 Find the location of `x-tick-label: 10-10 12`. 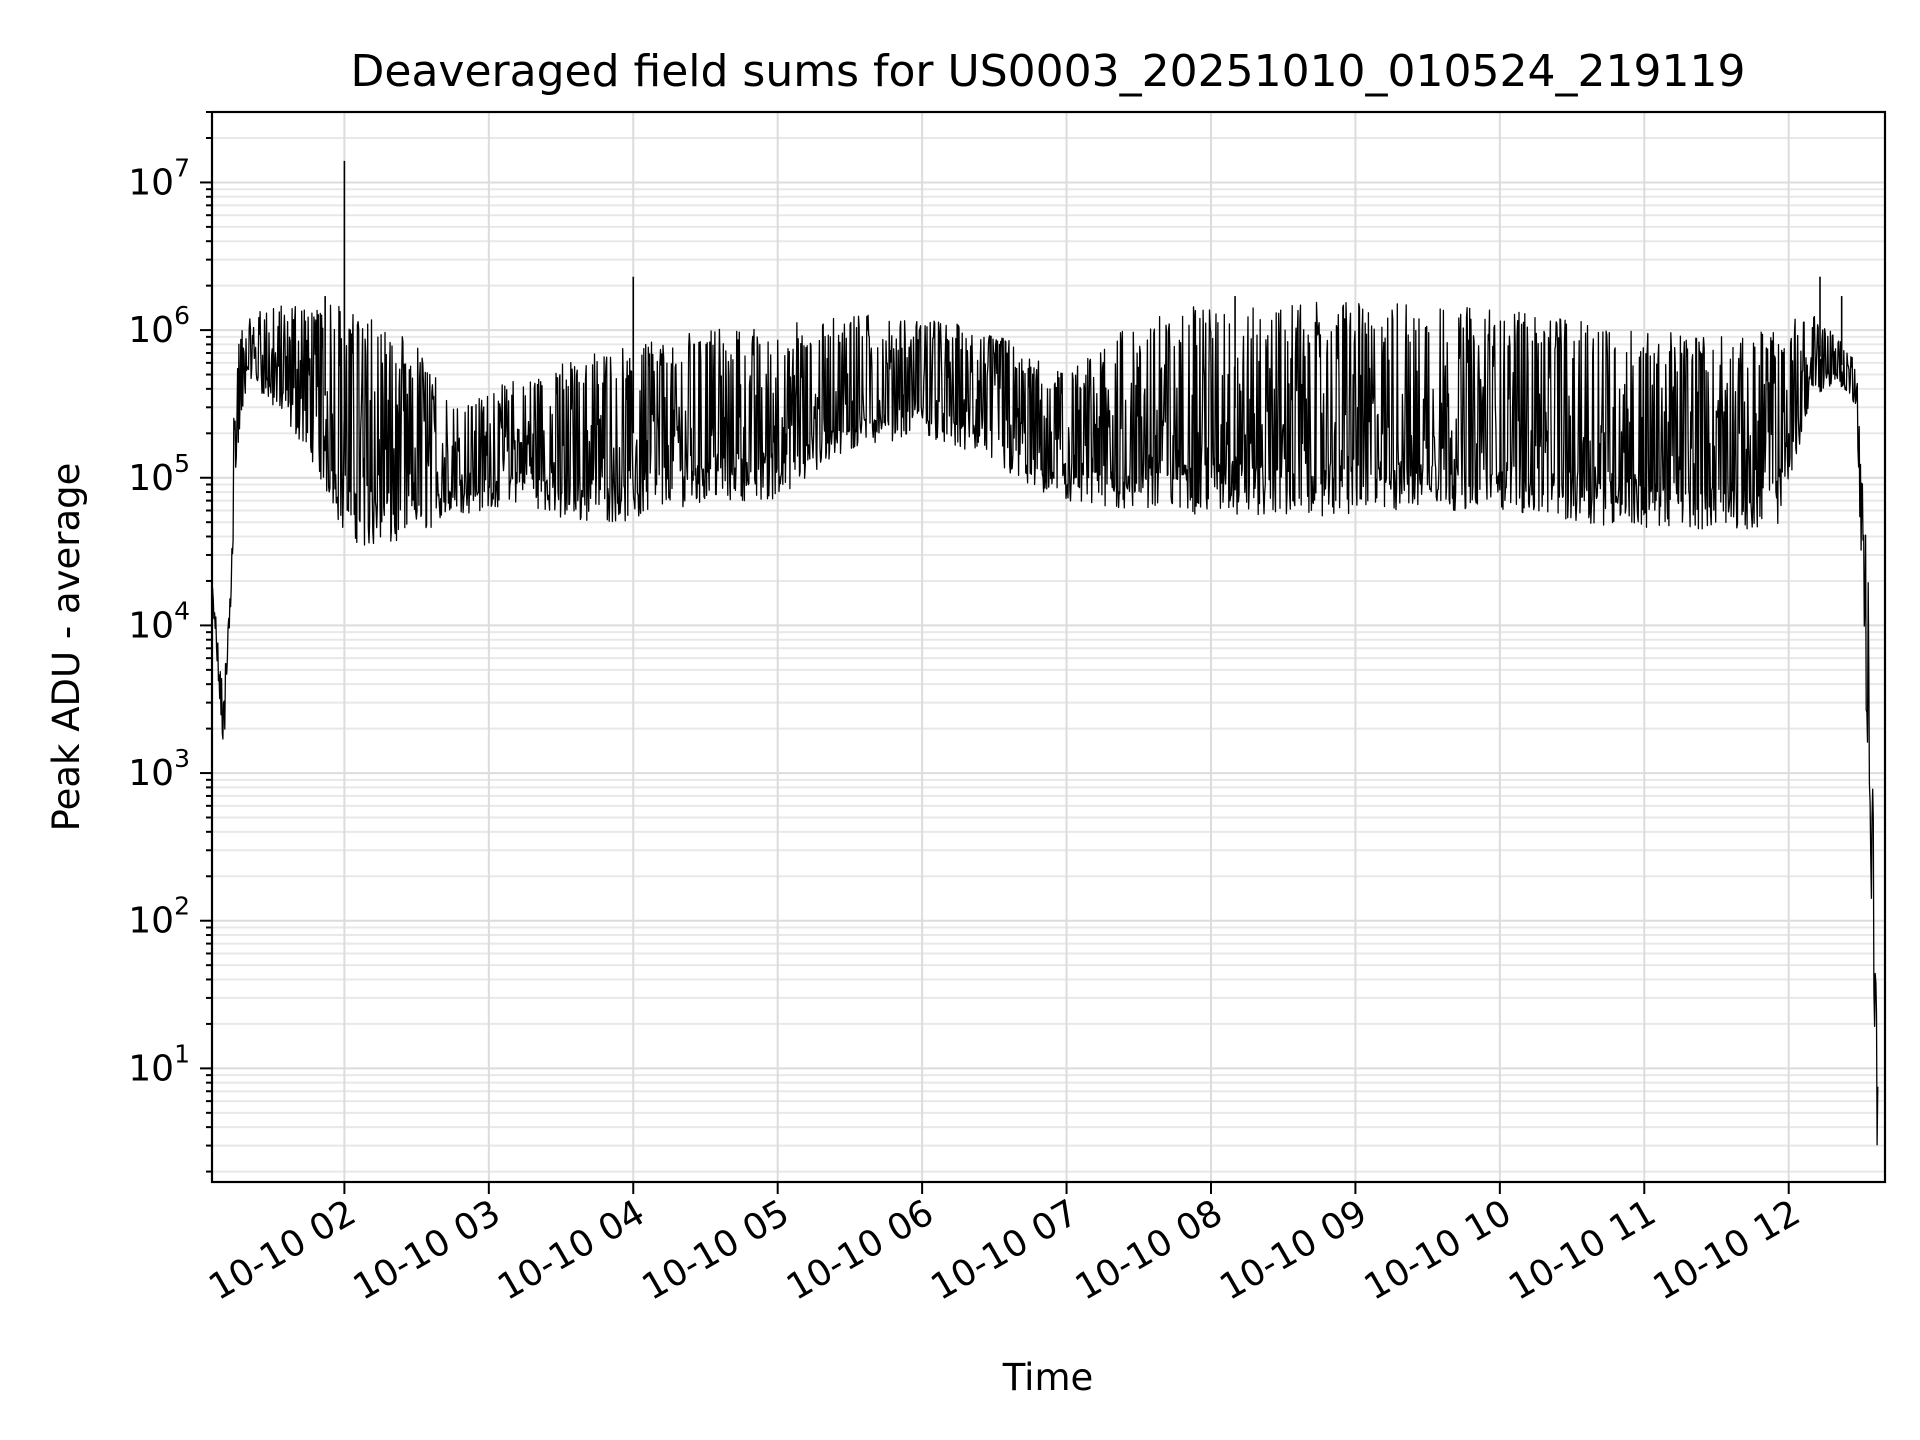

x-tick-label: 10-10 12 is located at coordinates (1727, 1250).